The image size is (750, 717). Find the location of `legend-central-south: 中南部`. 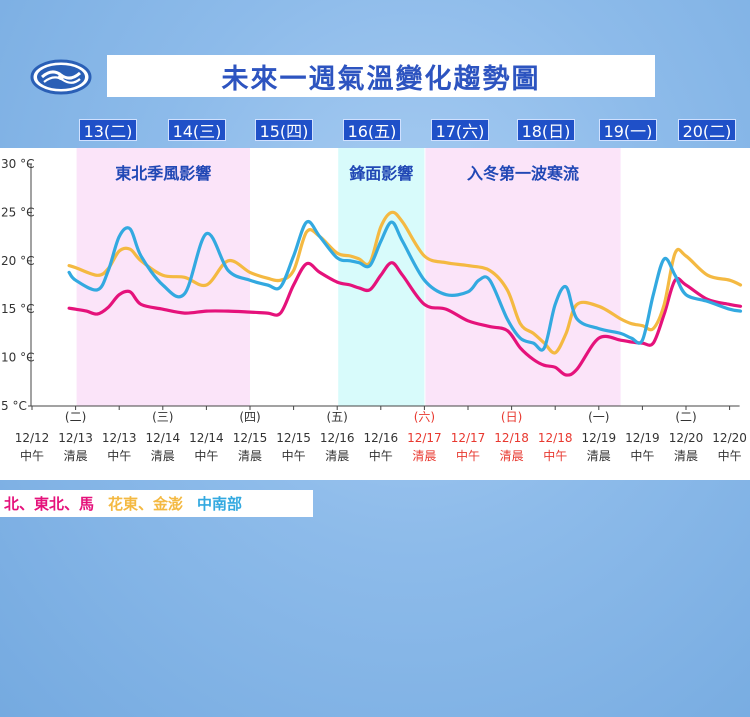

legend-central-south: 中南部 is located at coordinates (219, 503).